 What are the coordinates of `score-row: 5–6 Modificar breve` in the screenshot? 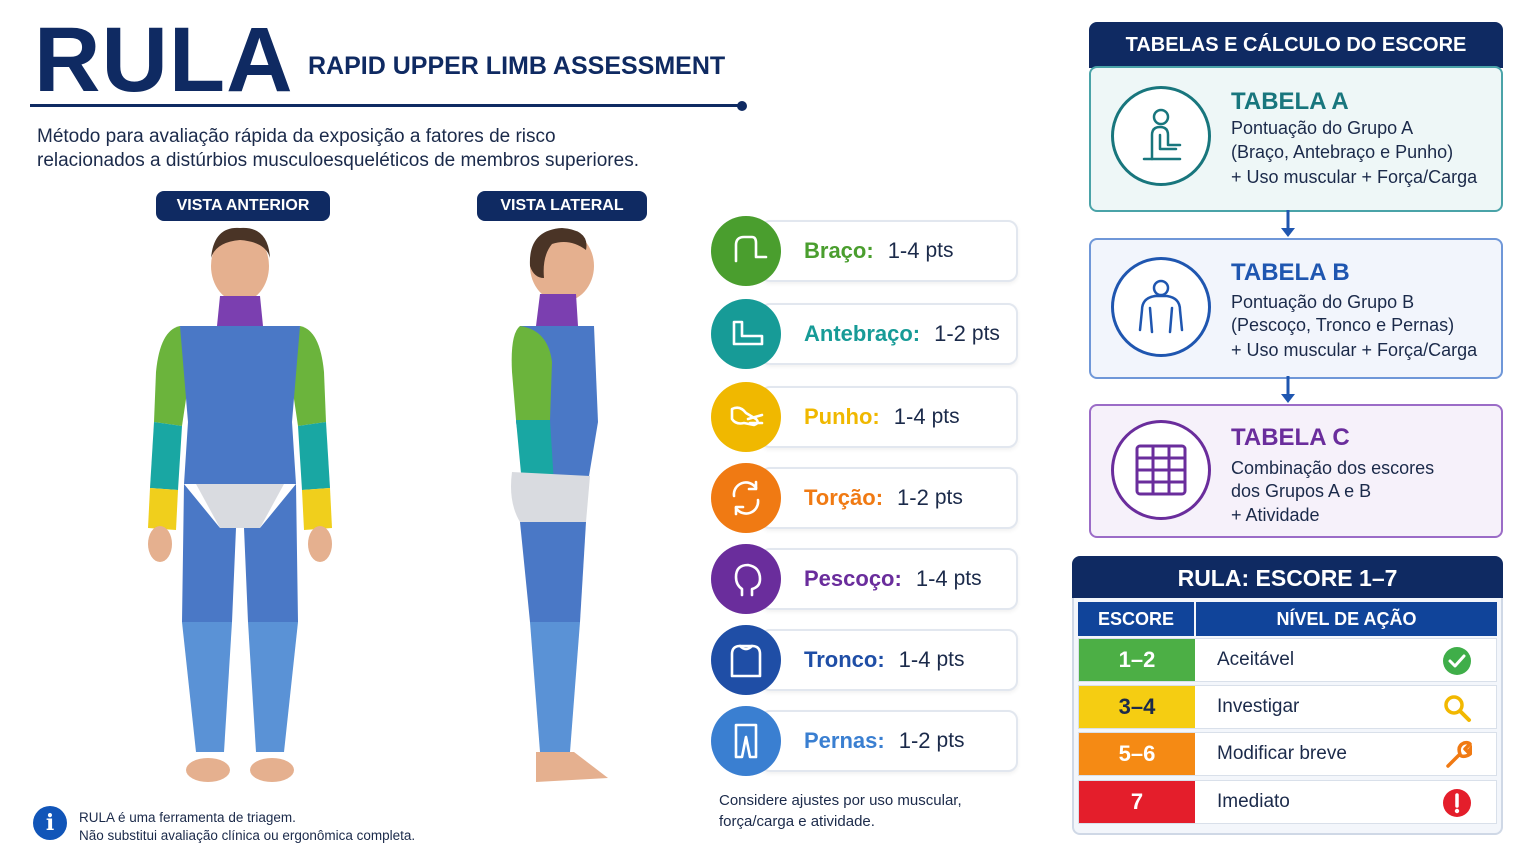 It's located at (1287, 754).